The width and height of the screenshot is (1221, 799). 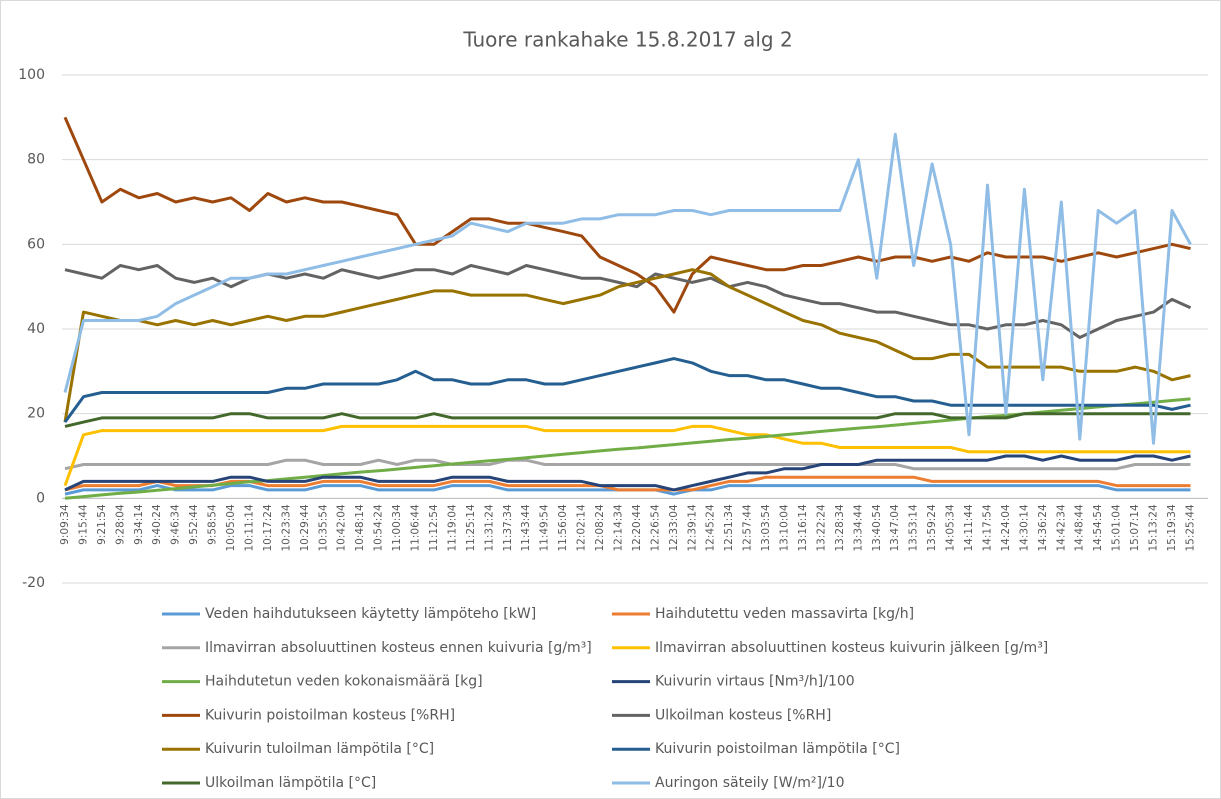 What do you see at coordinates (194, 524) in the screenshot?
I see `x-tick-label: 9:52:44` at bounding box center [194, 524].